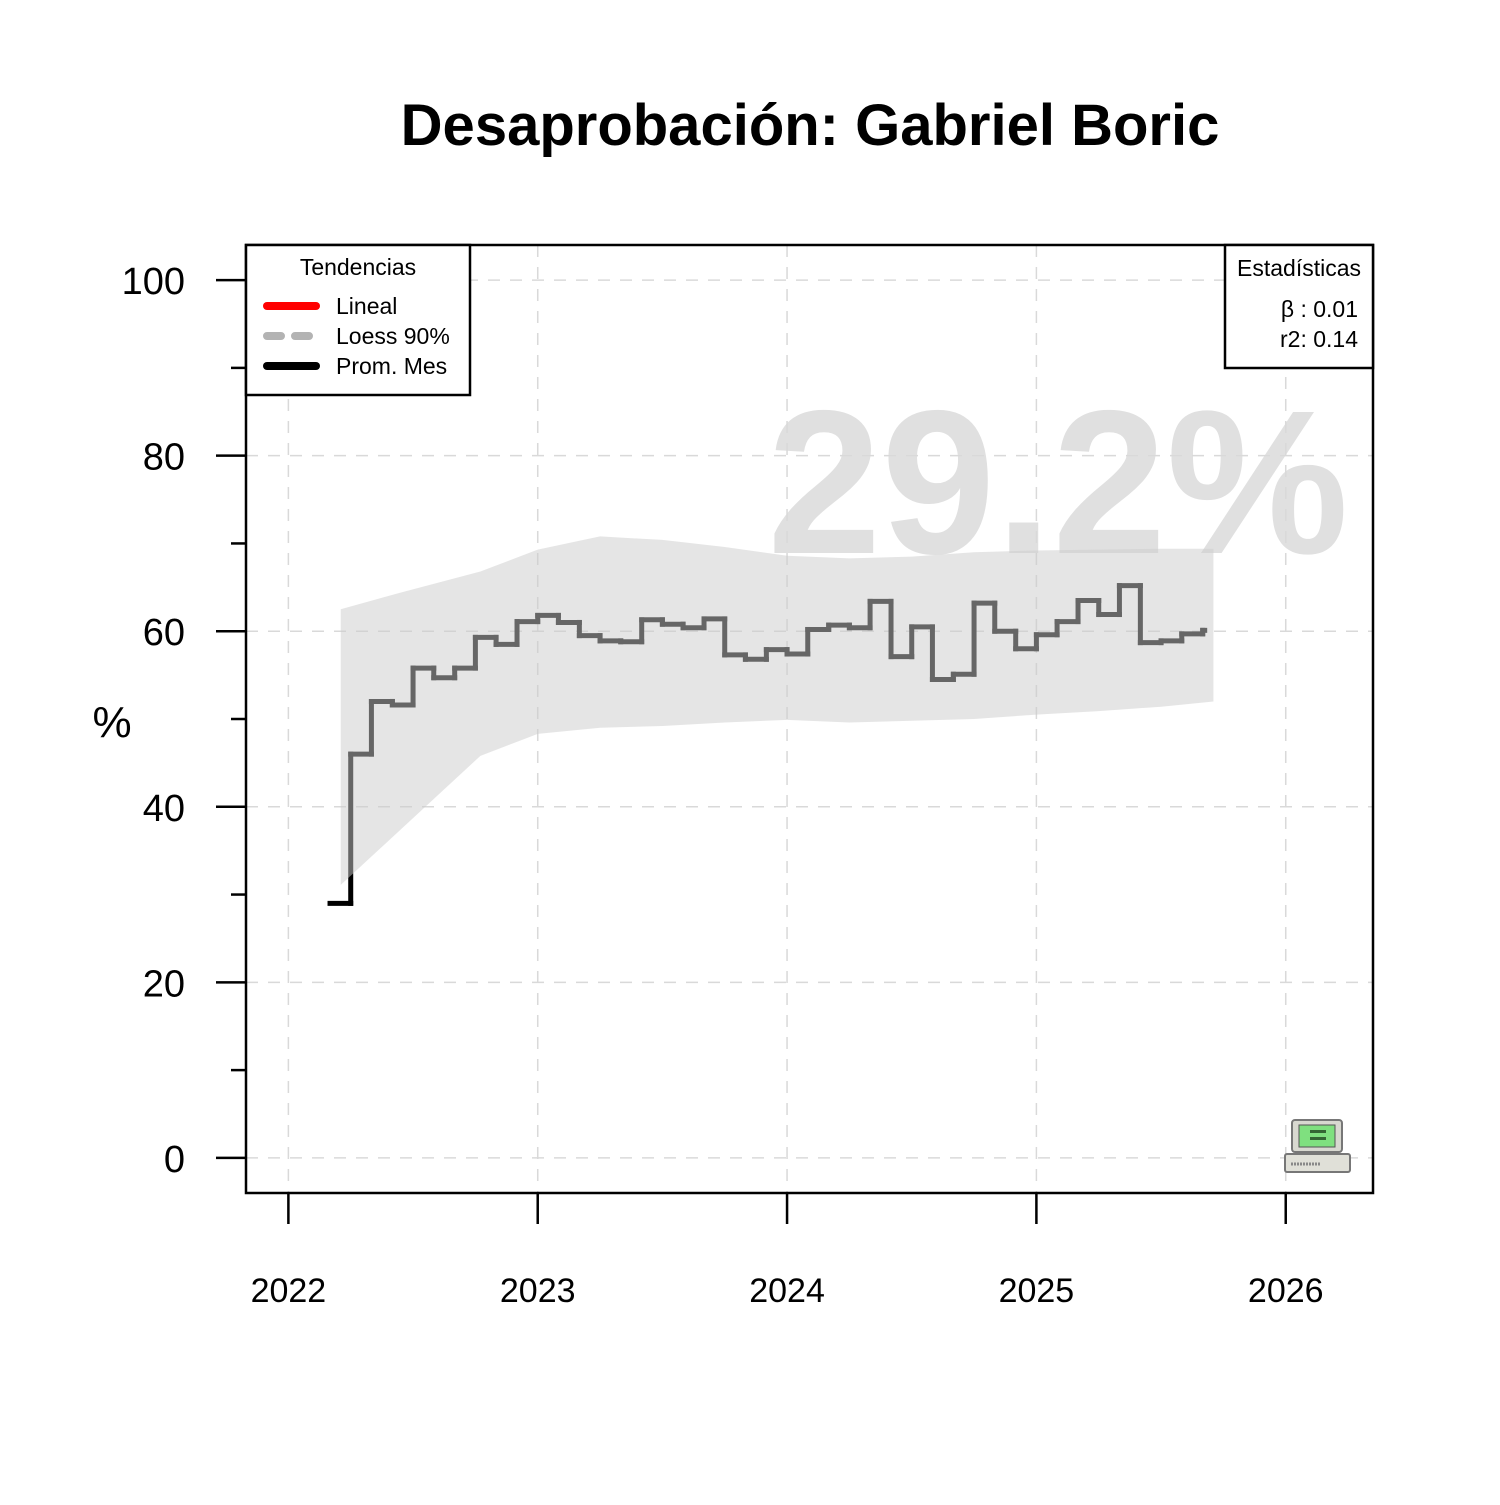 The width and height of the screenshot is (1500, 1505). Describe the element at coordinates (164, 809) in the screenshot. I see `y-tick-label: 40` at that location.